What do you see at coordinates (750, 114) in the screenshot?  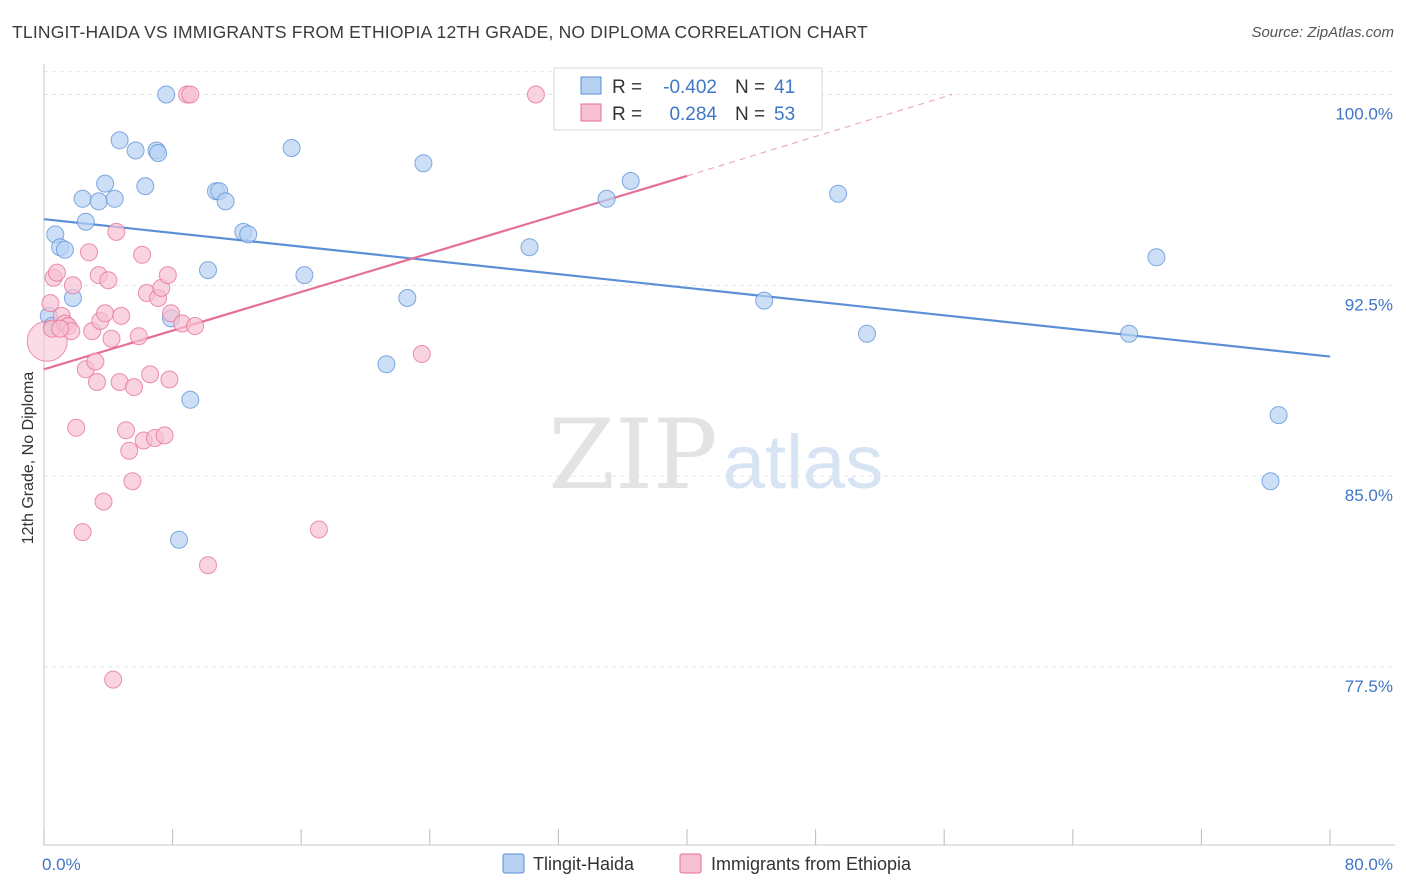 I see `stats-n-label-ethiopia: N =` at bounding box center [750, 114].